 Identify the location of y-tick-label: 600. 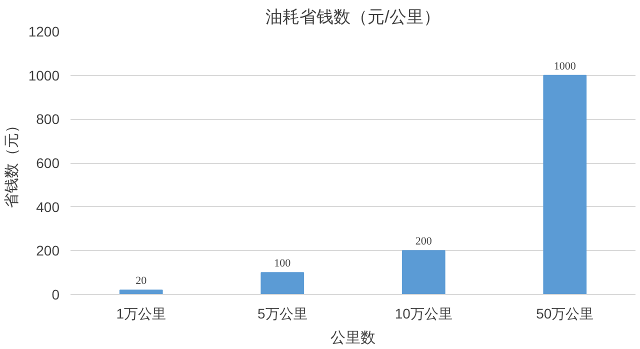
(48, 163).